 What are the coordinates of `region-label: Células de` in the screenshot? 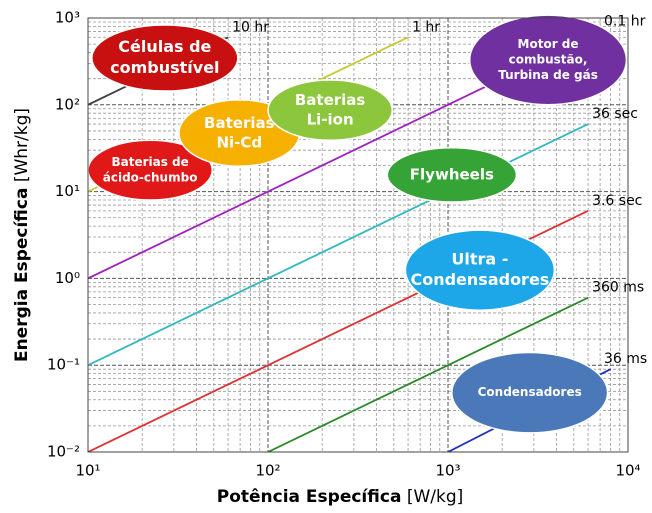 It's located at (164, 46).